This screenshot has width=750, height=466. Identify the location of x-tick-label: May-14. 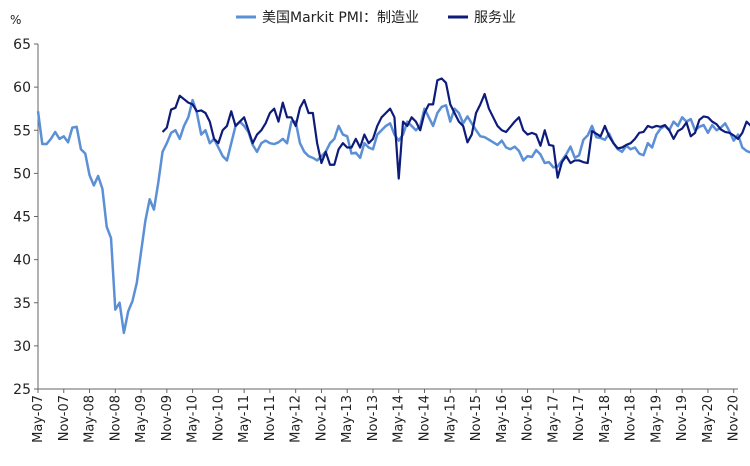
(399, 419).